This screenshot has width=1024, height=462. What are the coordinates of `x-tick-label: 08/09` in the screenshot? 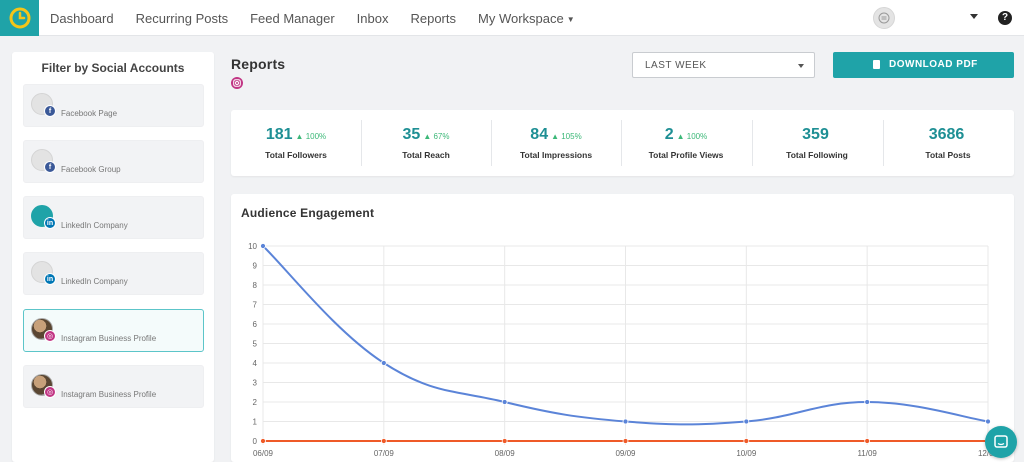 It's located at (505, 453).